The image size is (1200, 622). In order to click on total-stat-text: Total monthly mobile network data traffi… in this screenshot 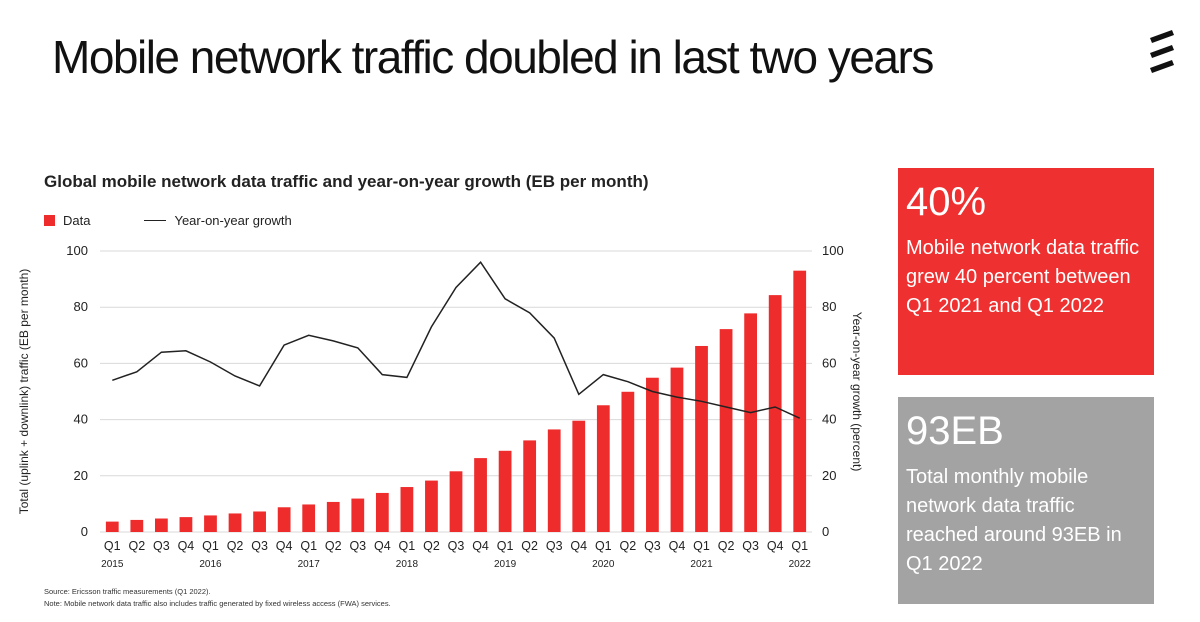, I will do `click(1014, 520)`.